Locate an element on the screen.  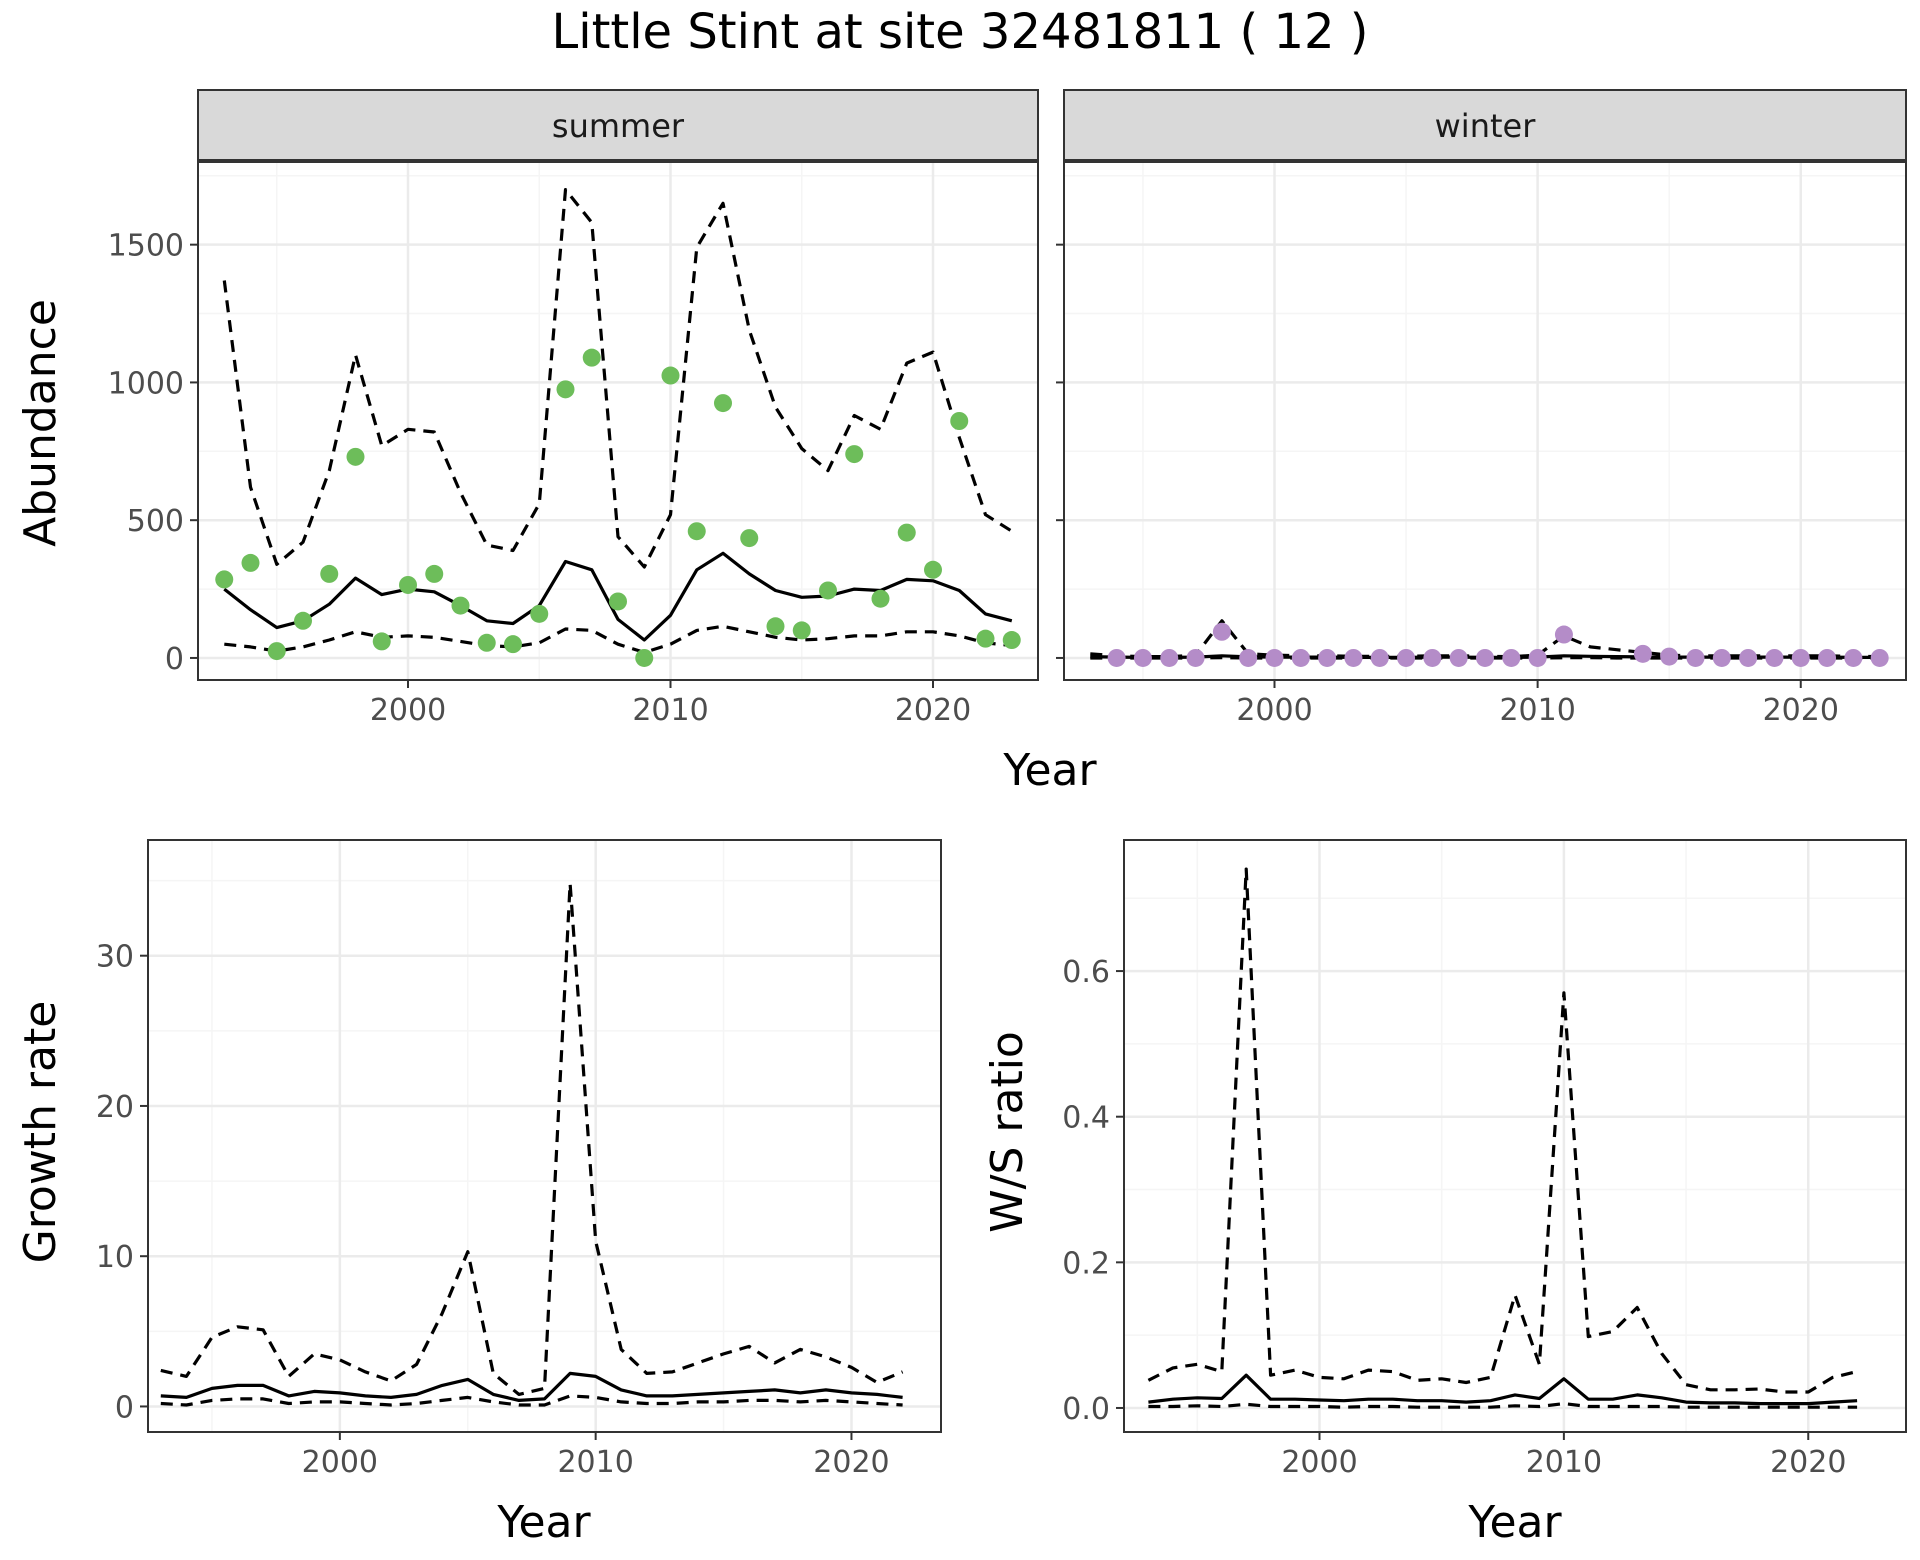
strip-summer is located at coordinates (618, 125).